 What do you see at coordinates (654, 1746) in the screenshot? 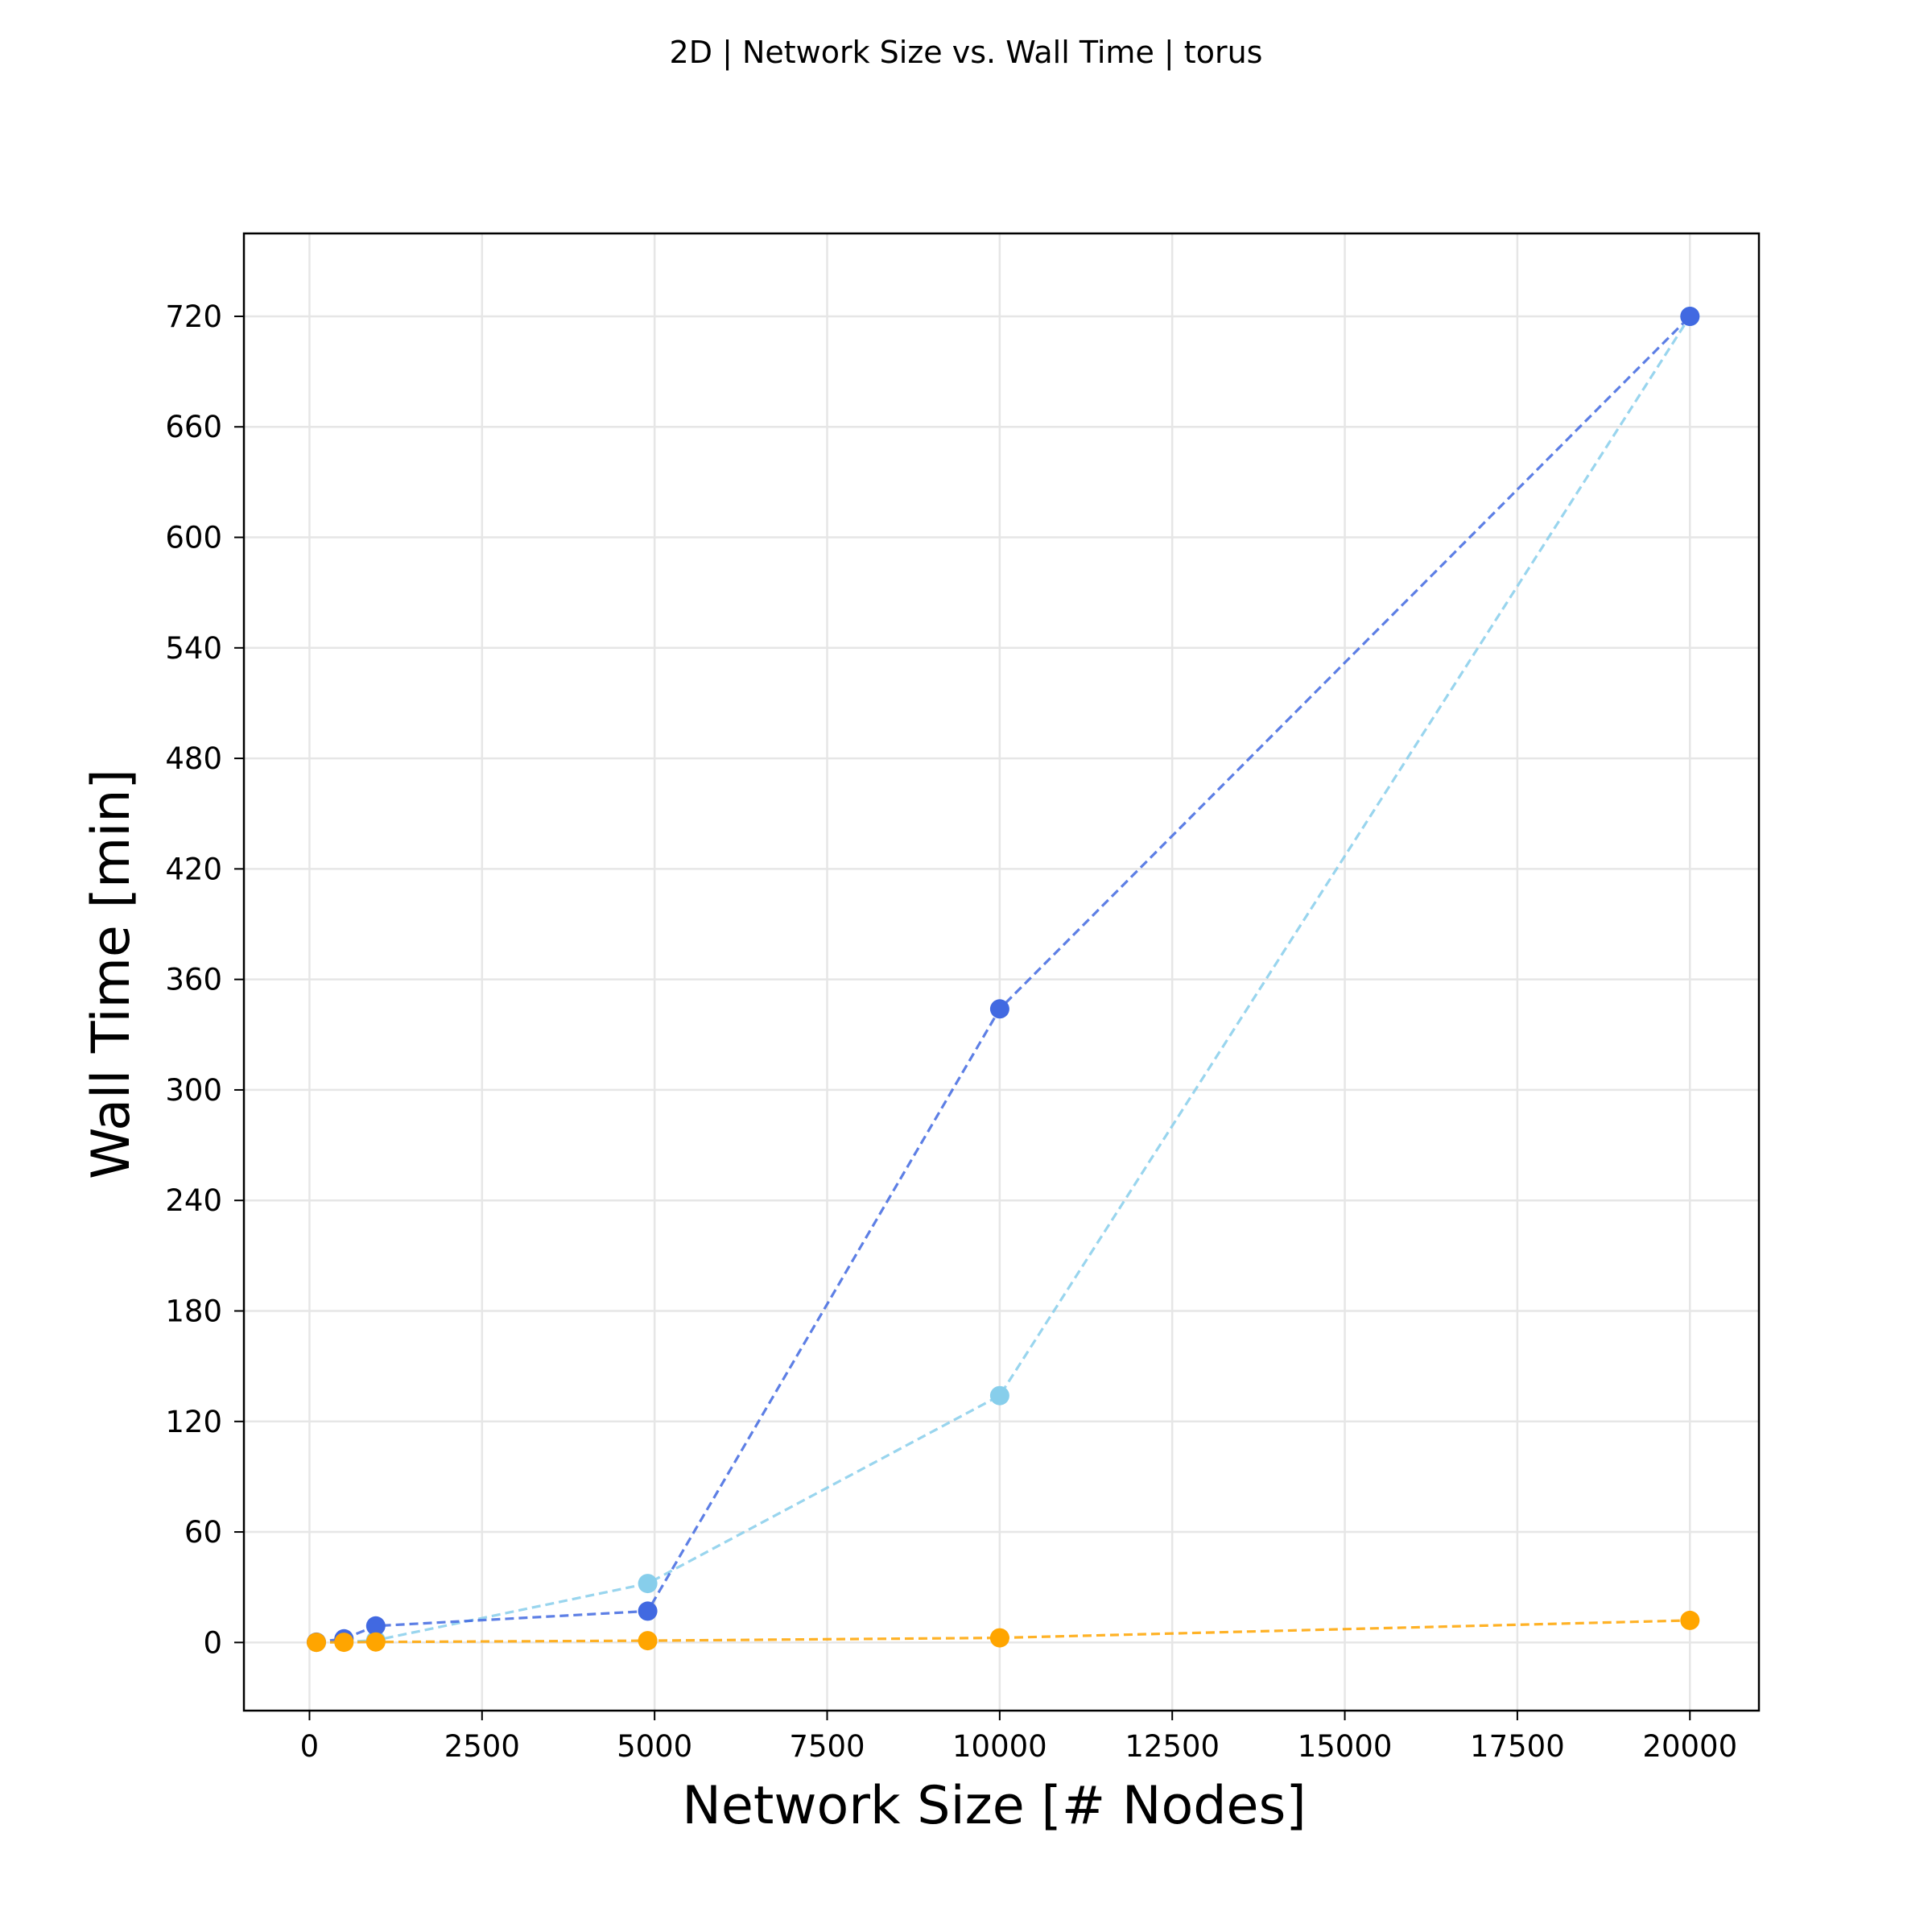
I see `x-tick-label: 5000` at bounding box center [654, 1746].